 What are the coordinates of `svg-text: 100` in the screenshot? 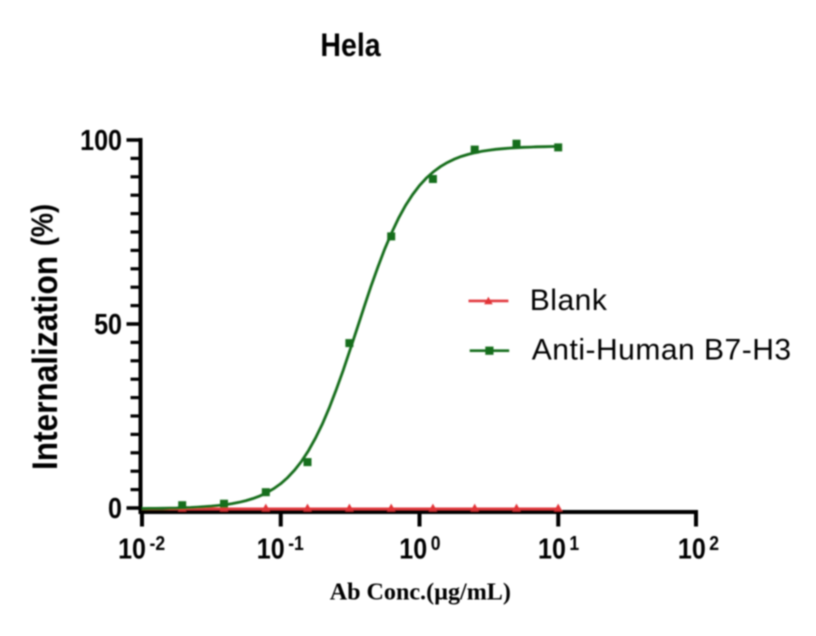 It's located at (101, 141).